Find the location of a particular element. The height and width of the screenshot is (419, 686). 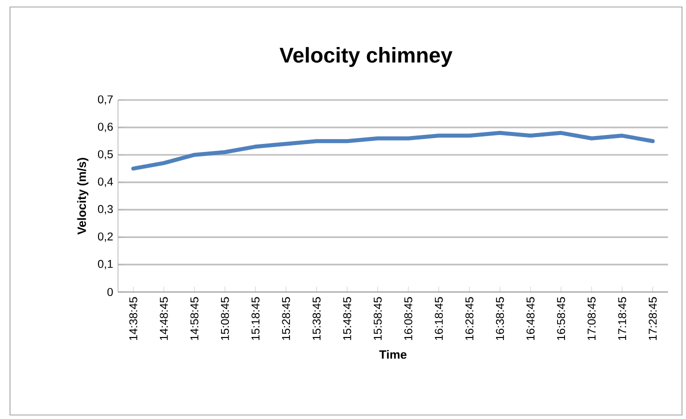

y-tick-label: 0,4 is located at coordinates (105, 182).